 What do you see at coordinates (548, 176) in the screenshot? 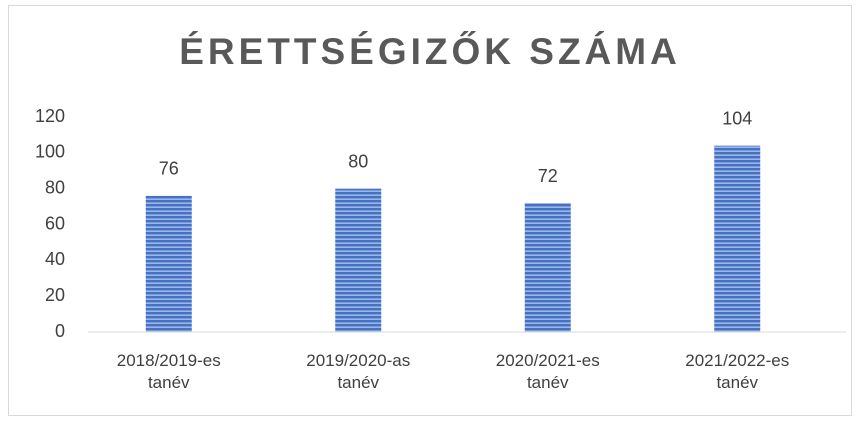
I see `data-label: 72` at bounding box center [548, 176].